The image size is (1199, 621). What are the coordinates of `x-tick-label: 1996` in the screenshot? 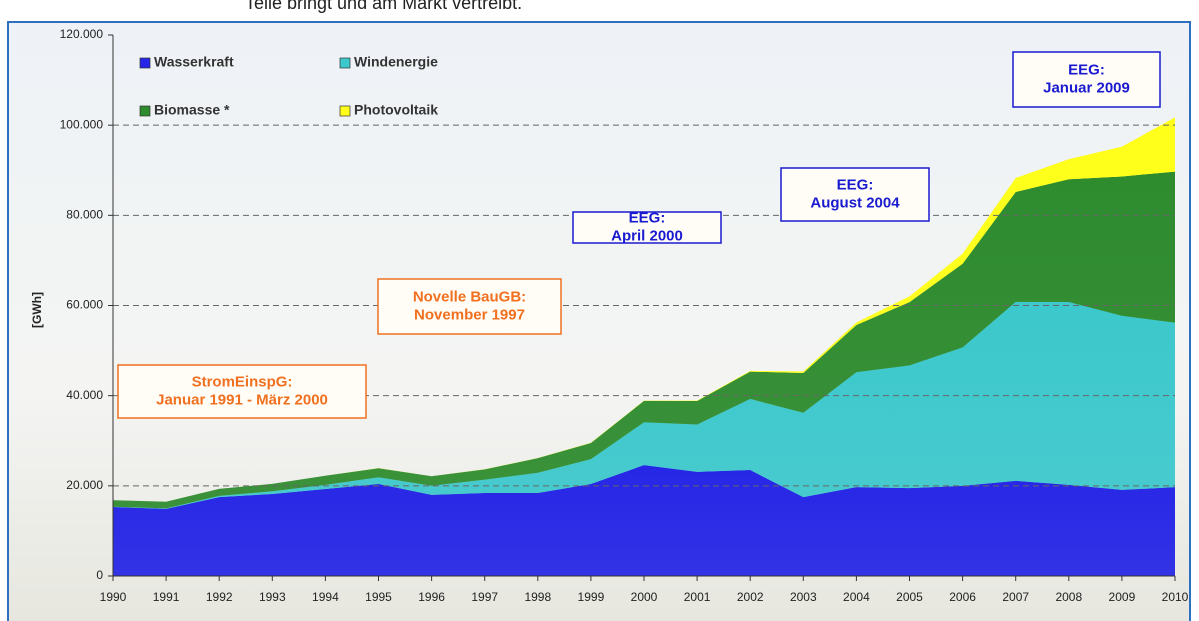 It's located at (431, 597).